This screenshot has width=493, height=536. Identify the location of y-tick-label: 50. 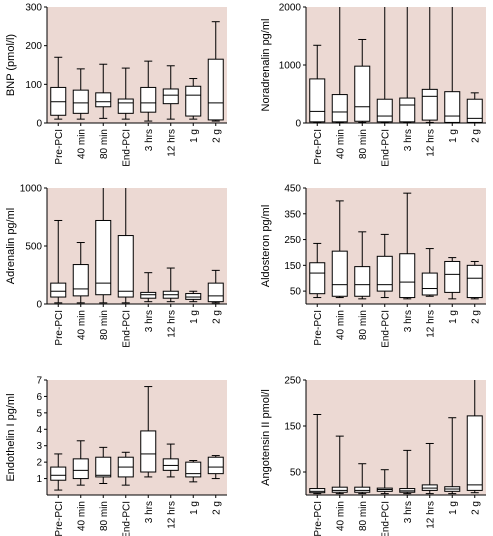
(296, 292).